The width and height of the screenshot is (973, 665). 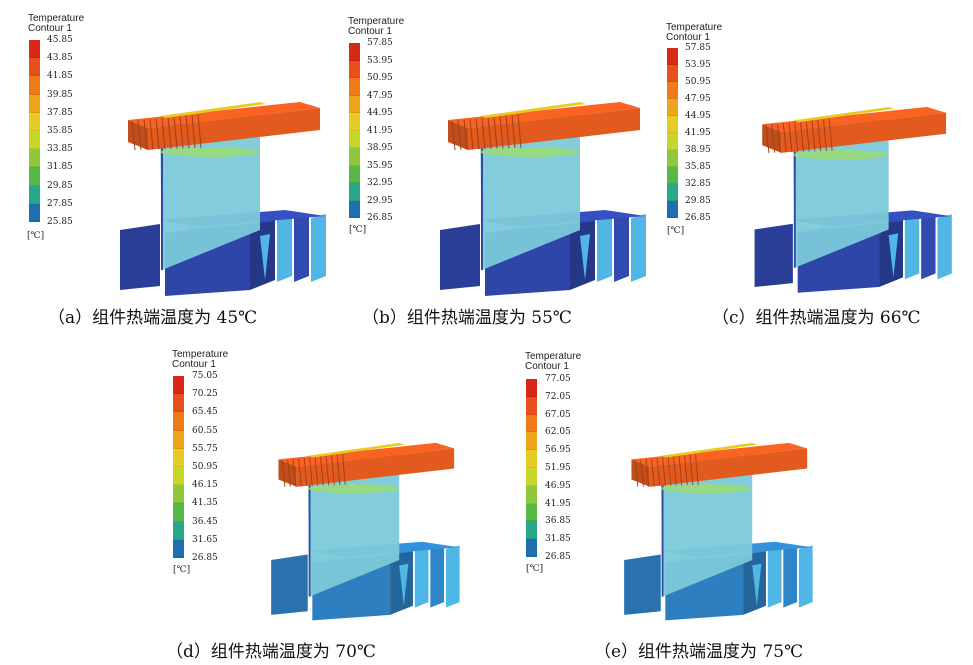 What do you see at coordinates (60, 149) in the screenshot?
I see `legend-tick-label: 33.85` at bounding box center [60, 149].